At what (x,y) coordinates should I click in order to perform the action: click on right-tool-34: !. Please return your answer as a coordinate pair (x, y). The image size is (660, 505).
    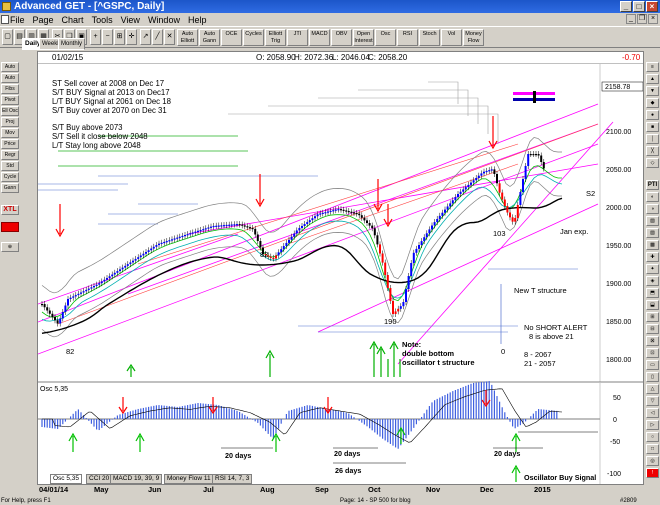
    Looking at the image, I should click on (652, 473).